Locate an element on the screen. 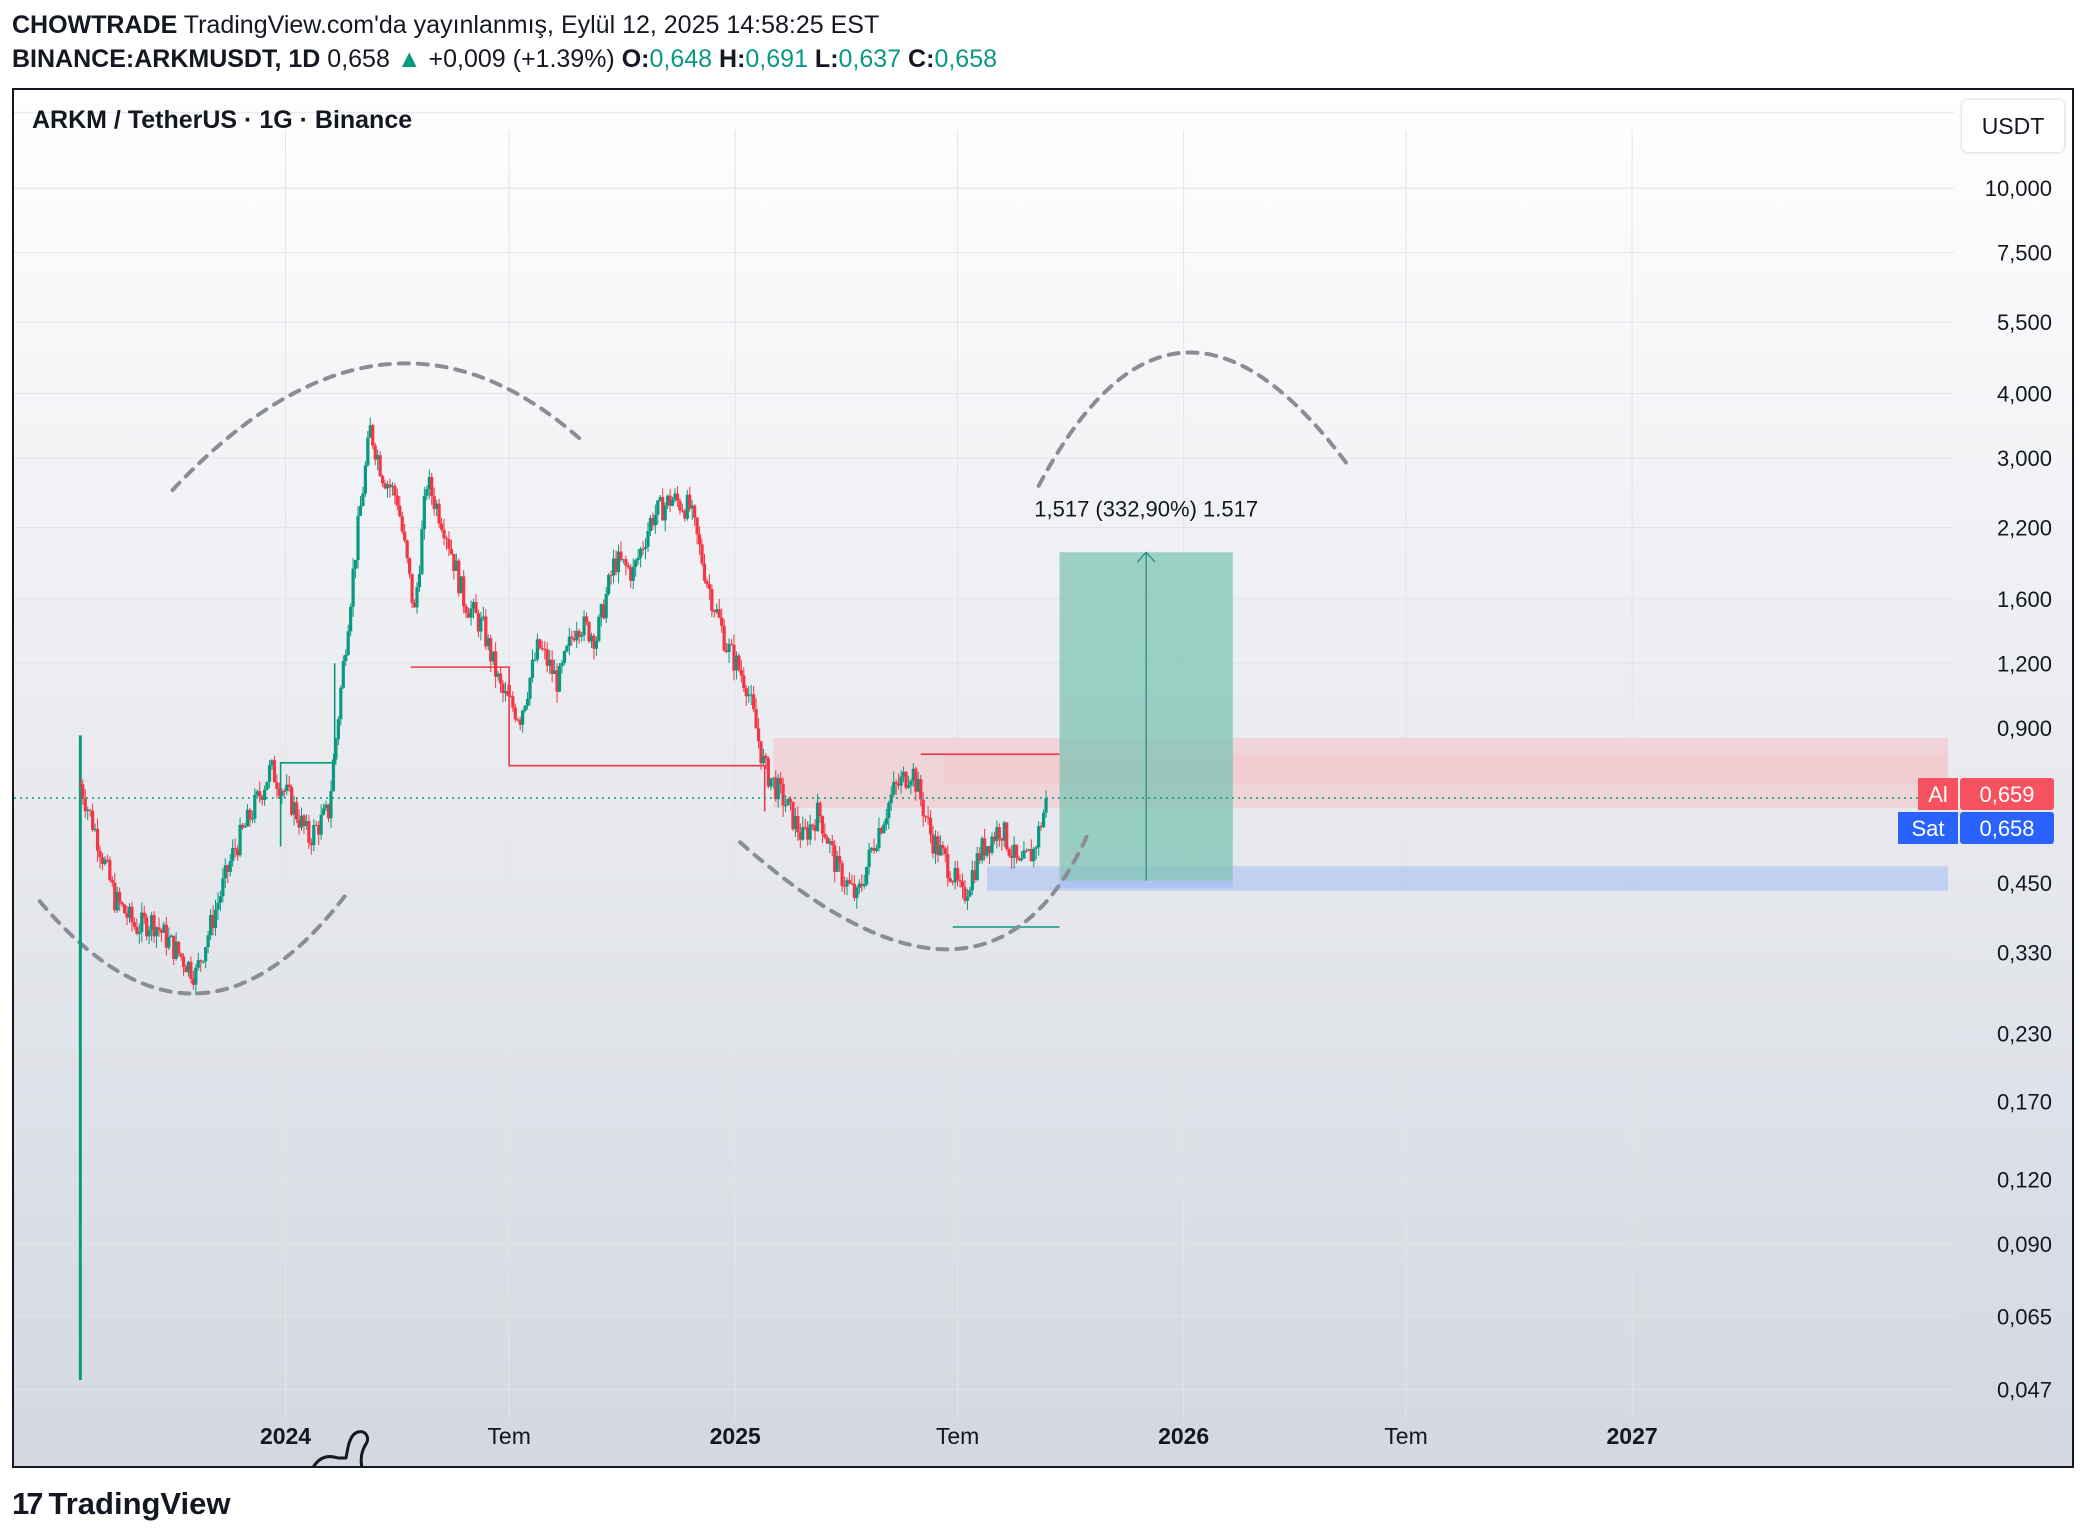 The width and height of the screenshot is (2086, 1540). tradingview-brand: TradingView is located at coordinates (139, 1503).